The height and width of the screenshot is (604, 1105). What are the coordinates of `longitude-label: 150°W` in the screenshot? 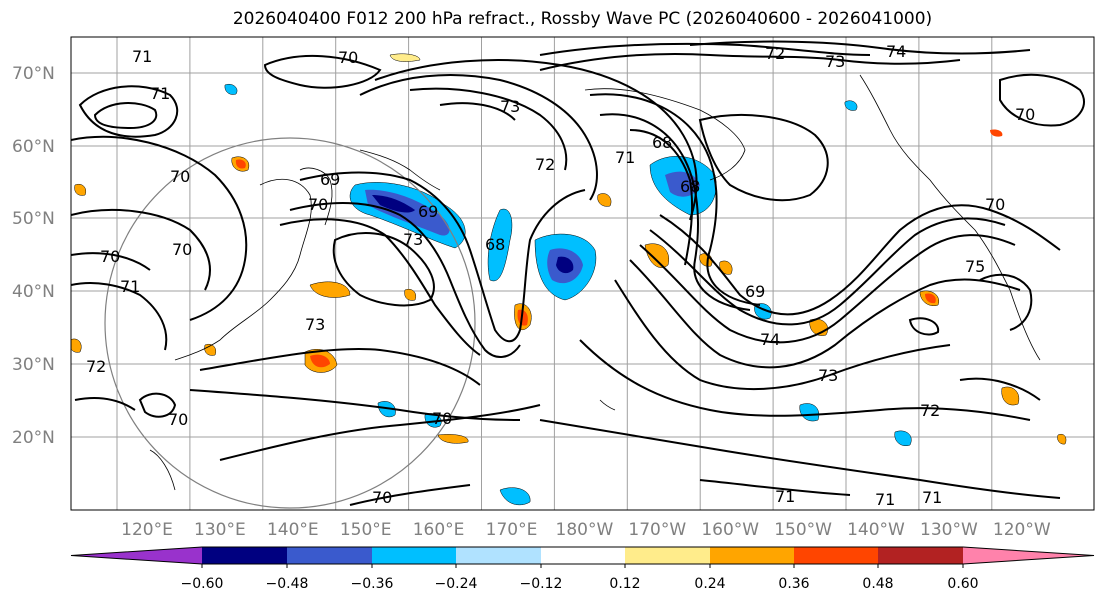 It's located at (803, 530).